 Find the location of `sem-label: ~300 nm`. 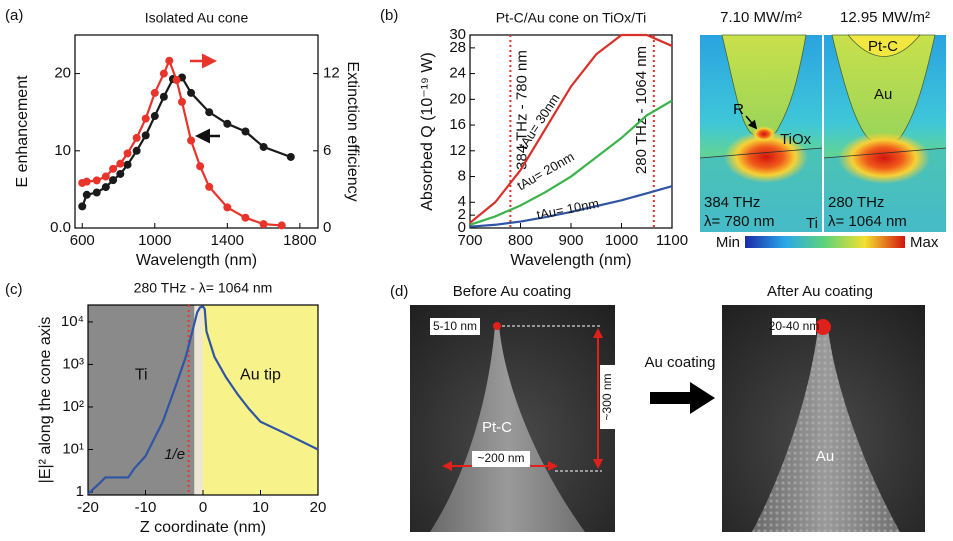

sem-label: ~300 nm is located at coordinates (607, 396).